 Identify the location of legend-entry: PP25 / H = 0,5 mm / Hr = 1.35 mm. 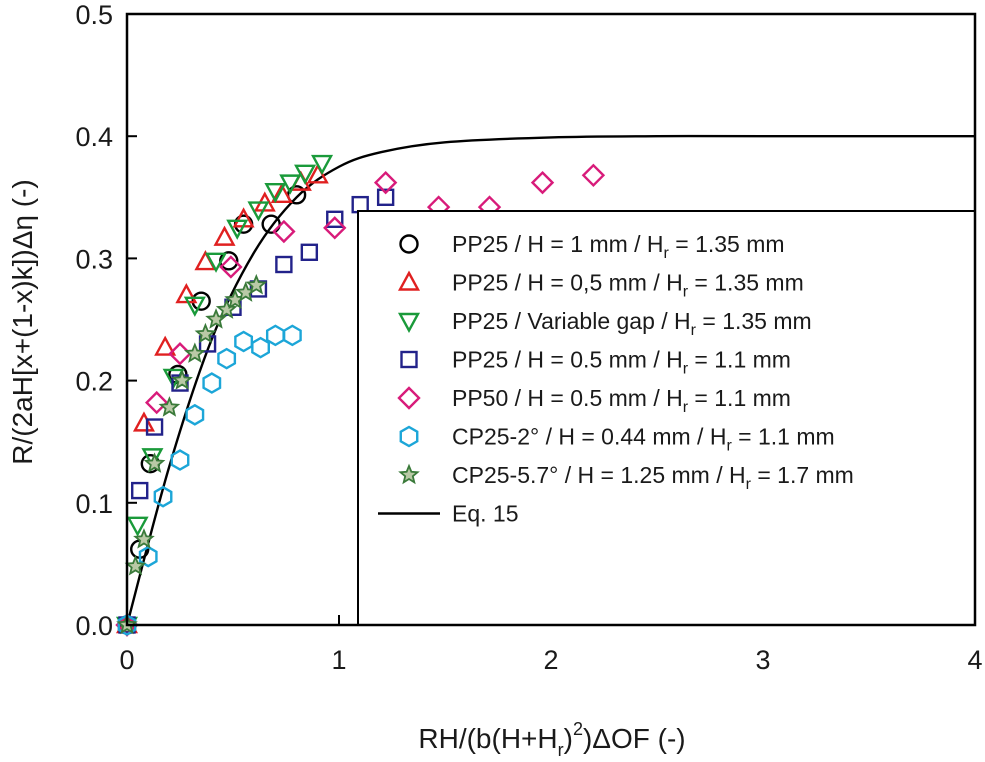
(628, 285).